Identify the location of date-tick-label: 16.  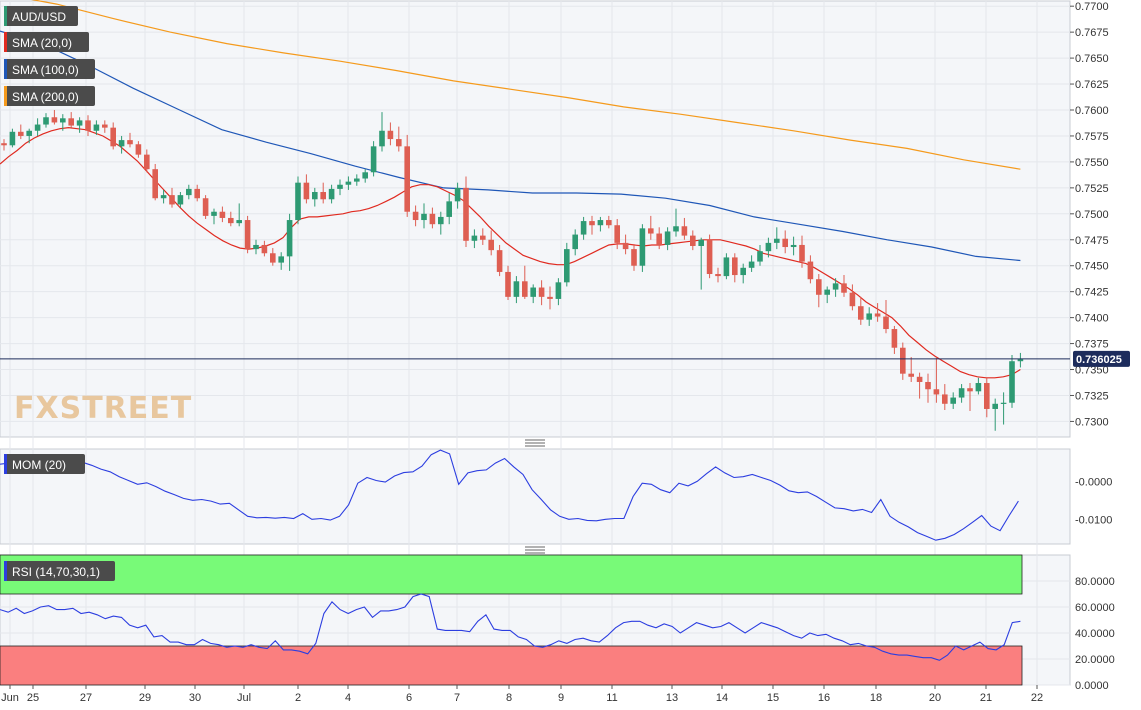
(824, 698).